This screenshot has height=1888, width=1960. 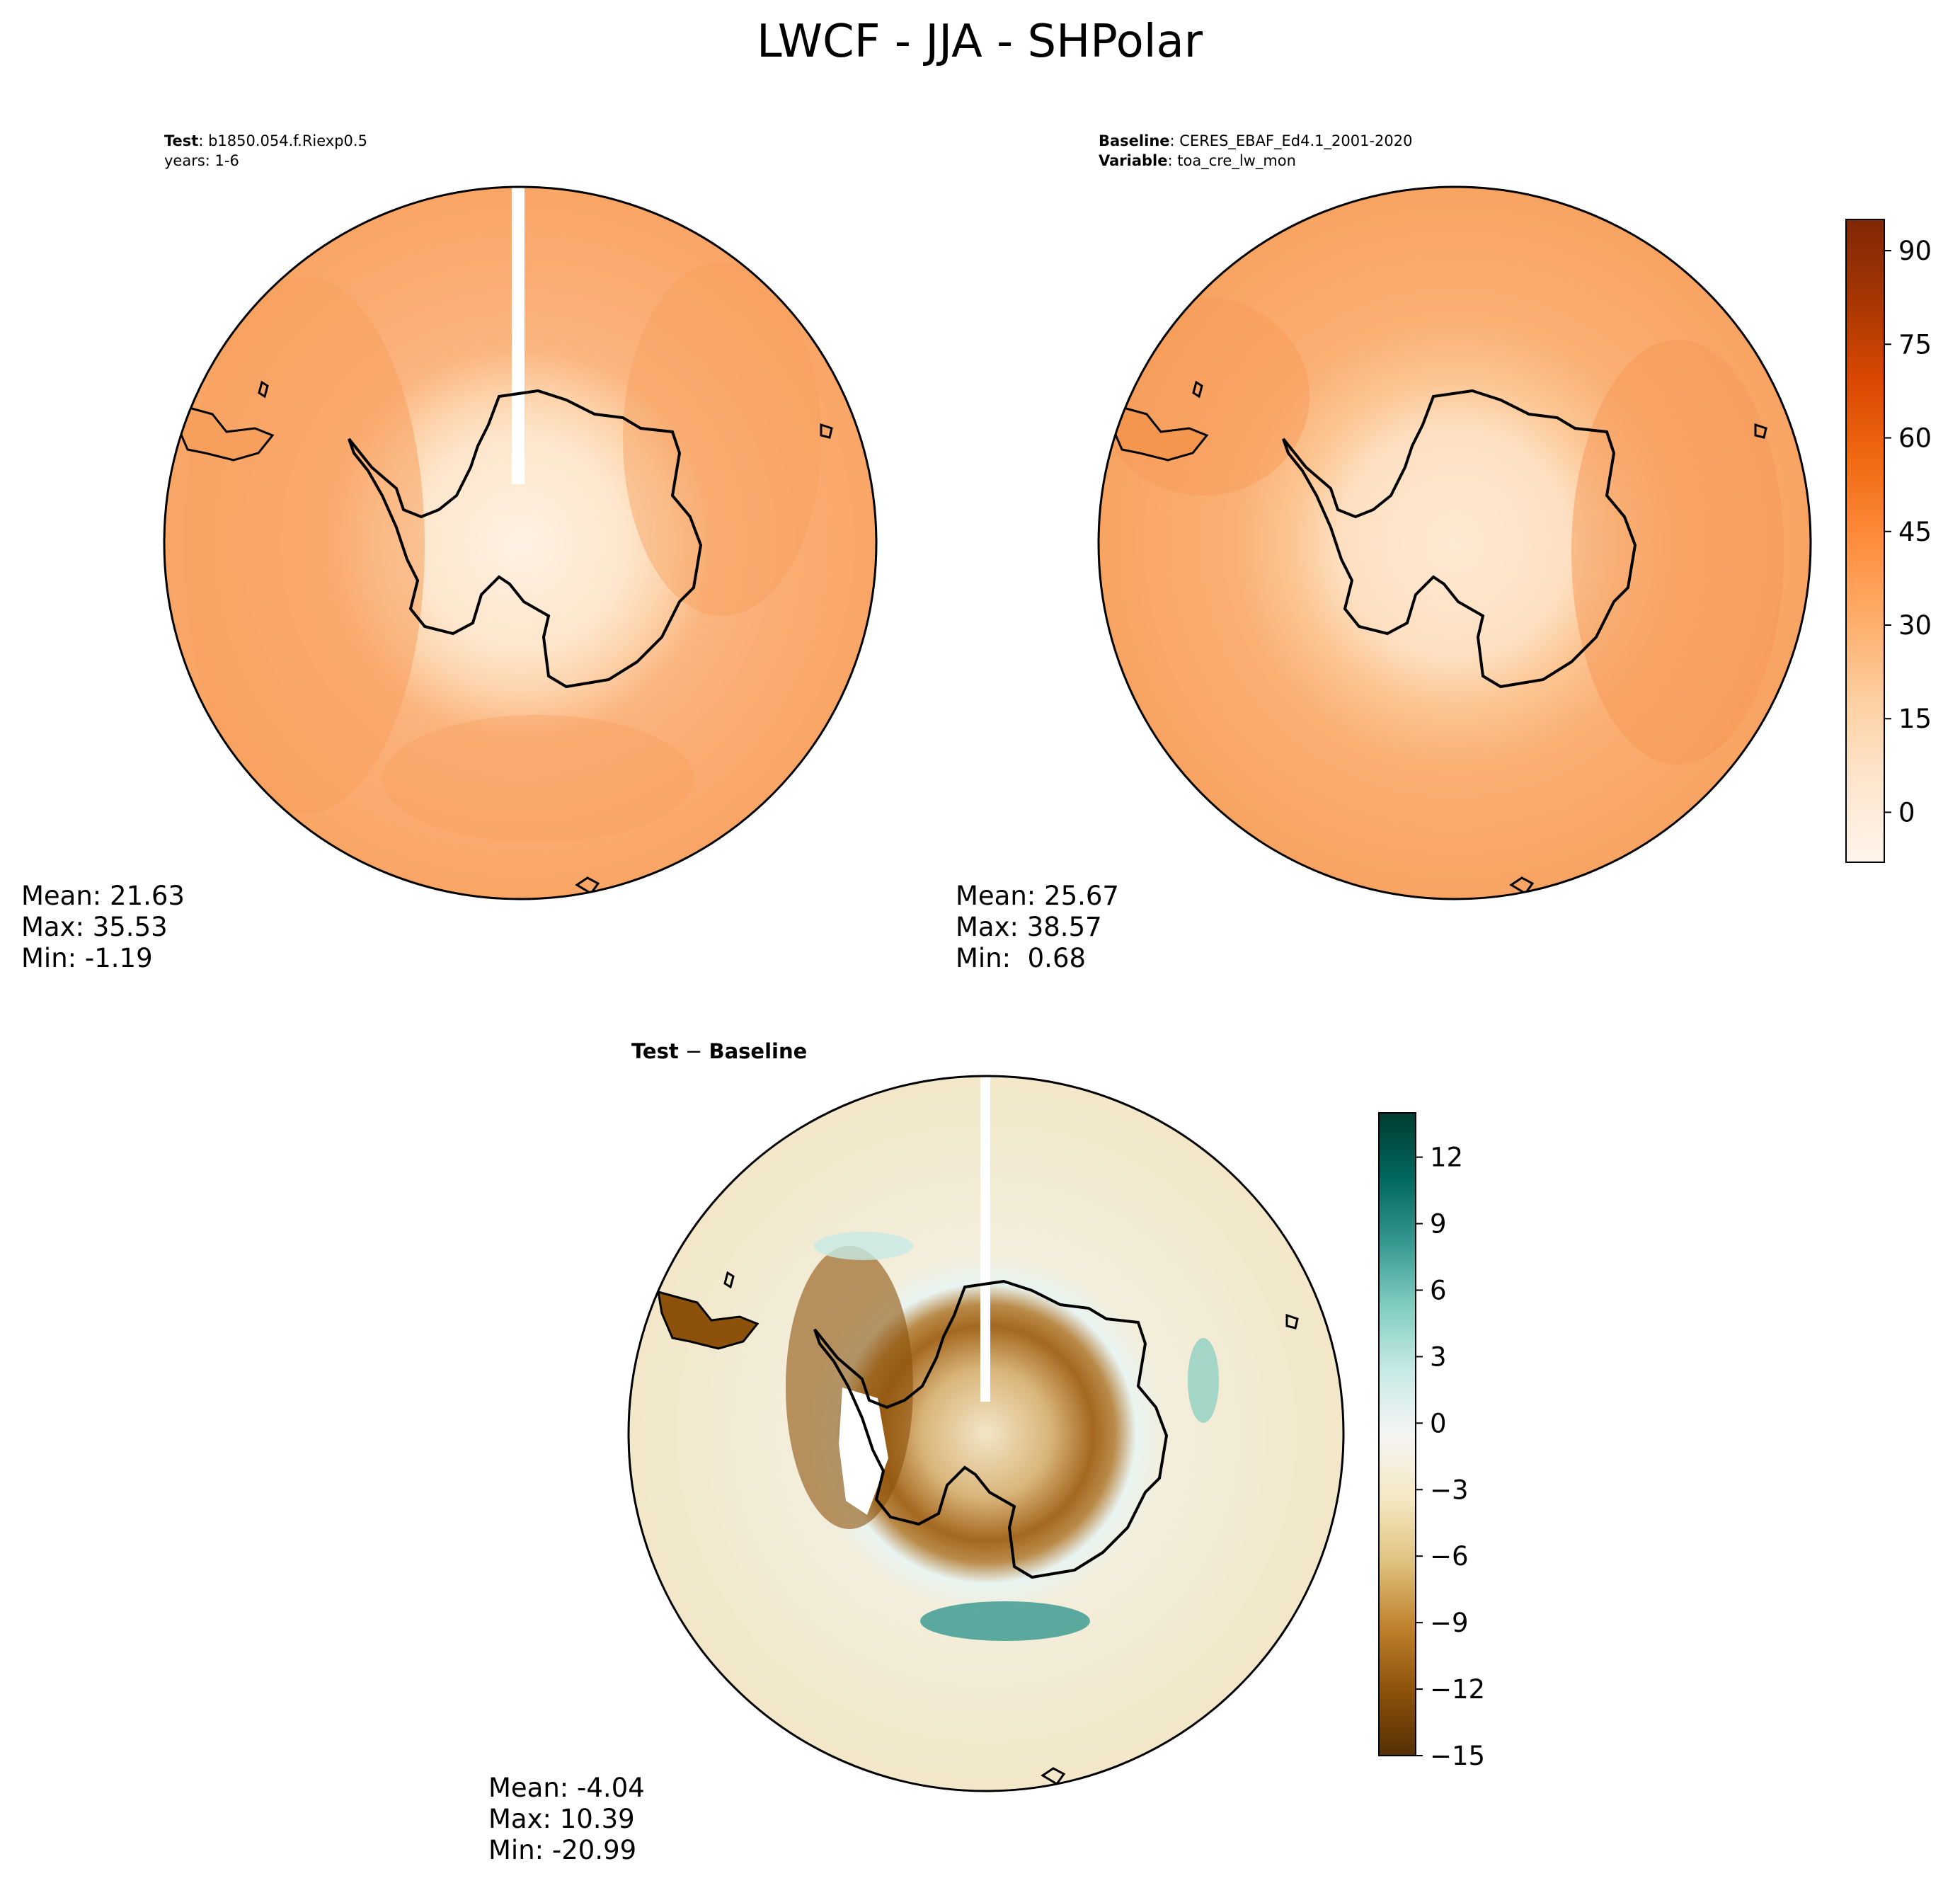 What do you see at coordinates (1029, 927) in the screenshot?
I see `baseline-stat-max: Max: 38.57` at bounding box center [1029, 927].